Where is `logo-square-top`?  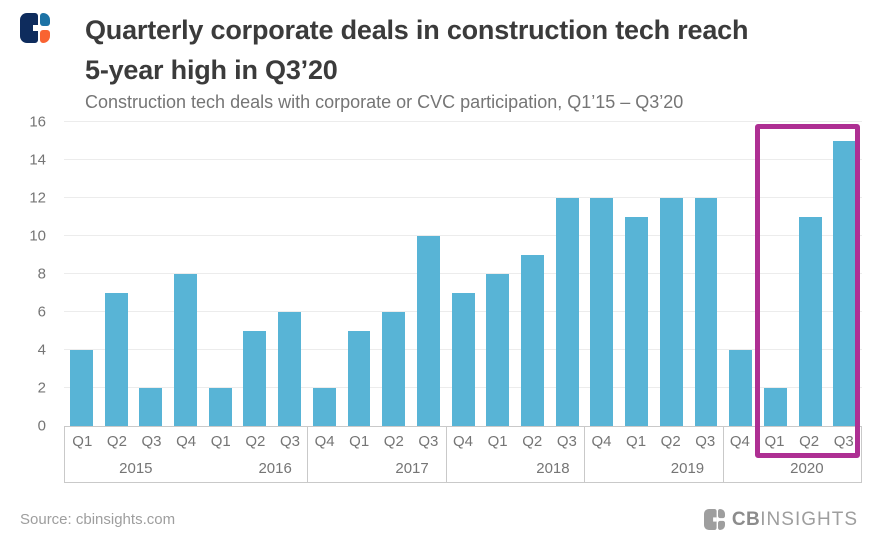 logo-square-top is located at coordinates (721, 514).